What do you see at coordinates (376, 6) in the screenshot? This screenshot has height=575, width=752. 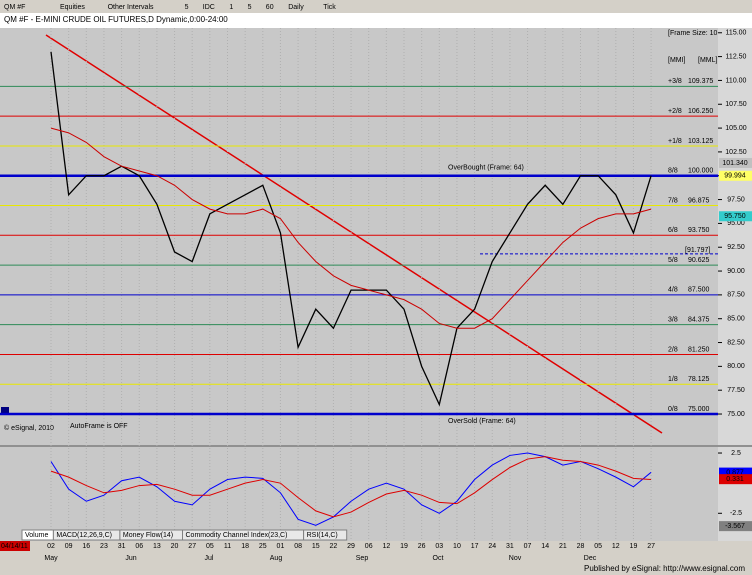 I see `toolbar` at bounding box center [376, 6].